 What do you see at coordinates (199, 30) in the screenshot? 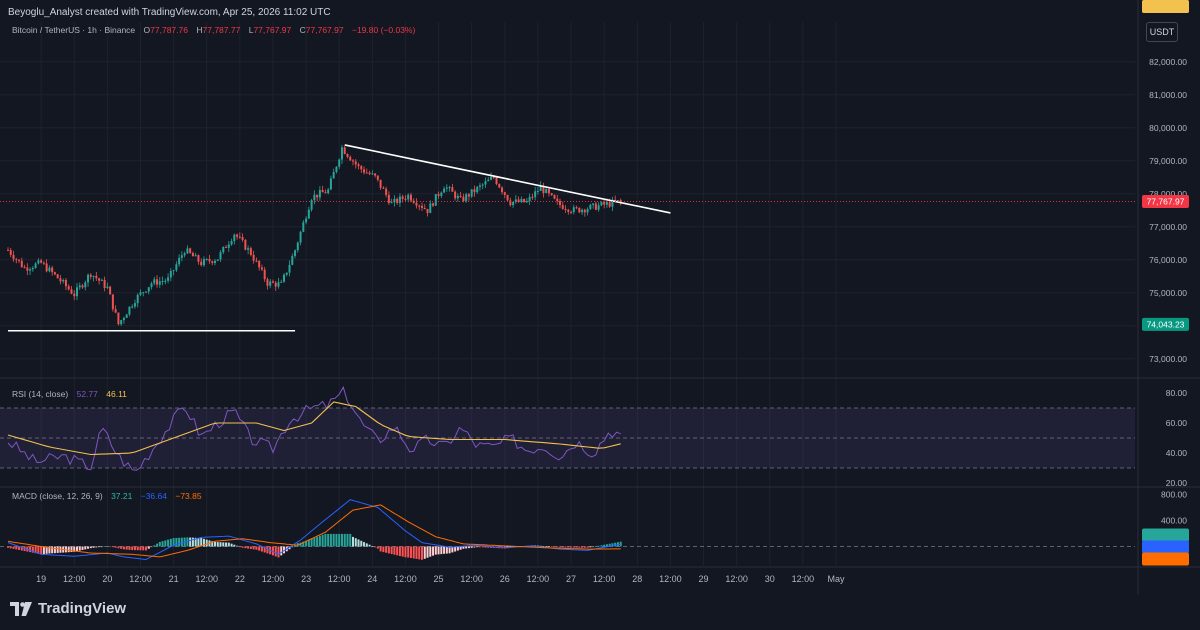
I see `high-label: H` at bounding box center [199, 30].